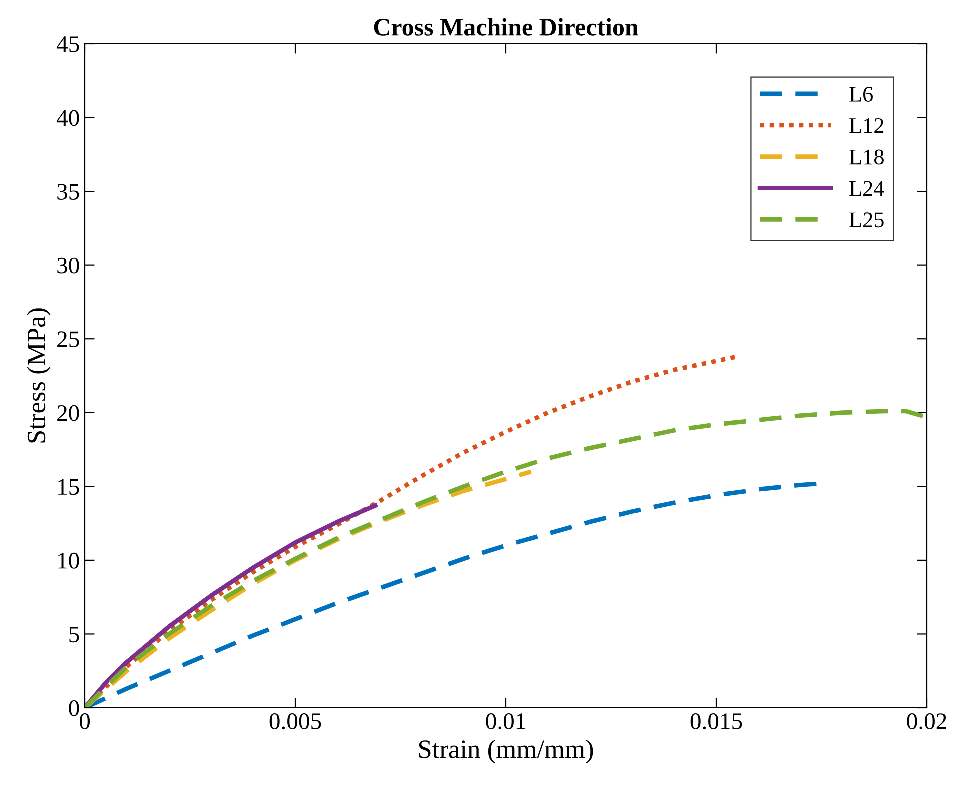 This screenshot has width=955, height=795. I want to click on y-axis-title: Stress (MPa), so click(39, 375).